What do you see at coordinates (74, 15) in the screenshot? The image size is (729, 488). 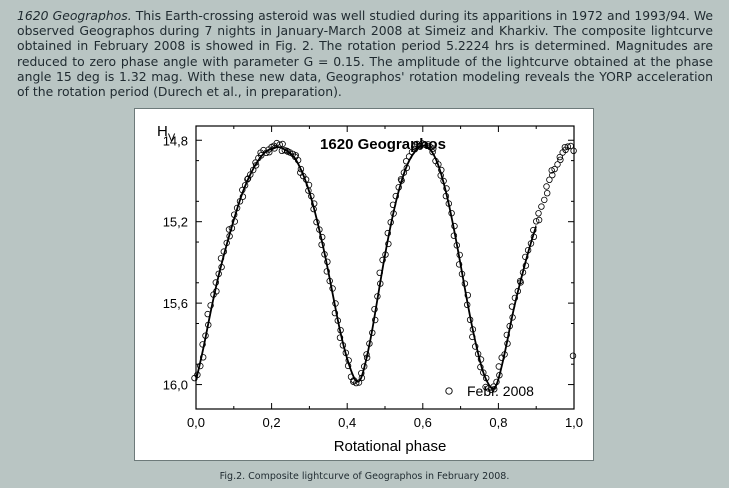 I see `article-title: 1620 Geographos.` at bounding box center [74, 15].